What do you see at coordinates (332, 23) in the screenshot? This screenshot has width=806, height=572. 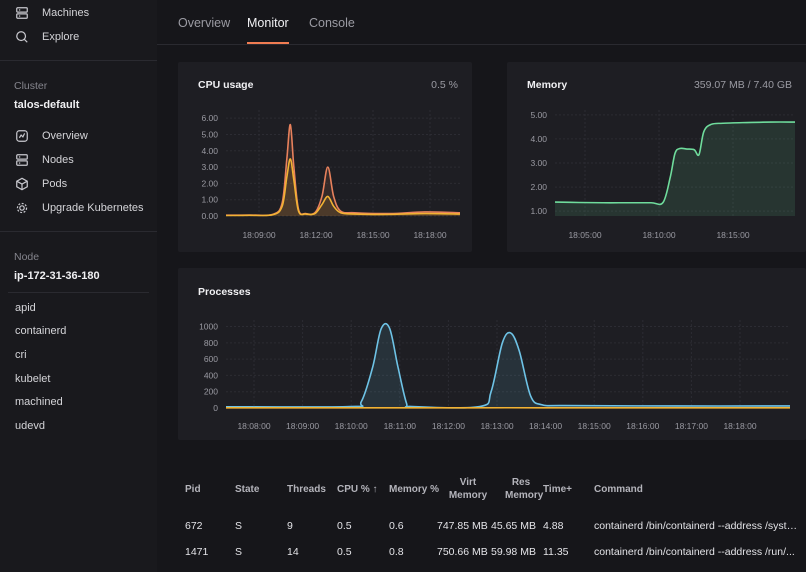 I see `tab-console: Console` at bounding box center [332, 23].